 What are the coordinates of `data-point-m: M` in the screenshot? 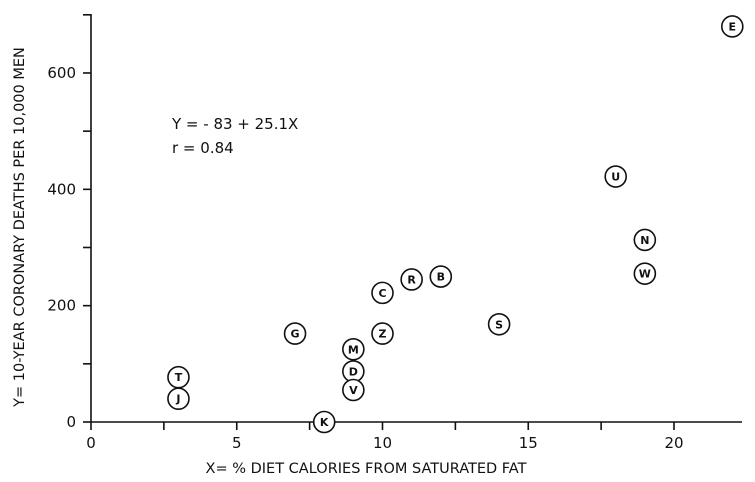 It's located at (353, 349).